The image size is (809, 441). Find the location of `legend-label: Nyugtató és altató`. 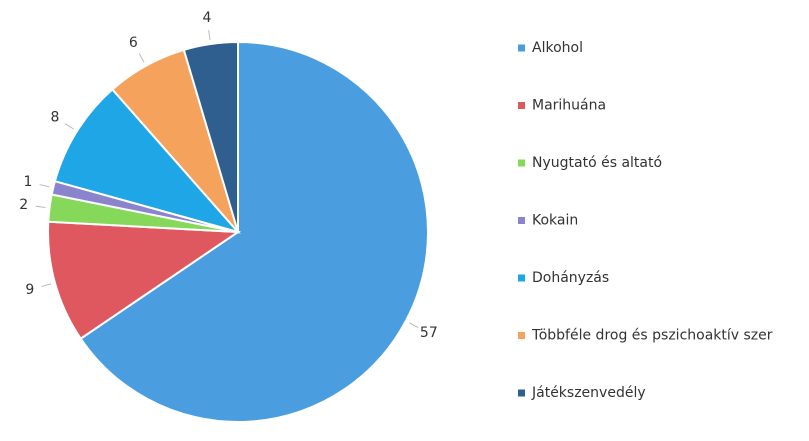

legend-label: Nyugtató és altató is located at coordinates (597, 163).